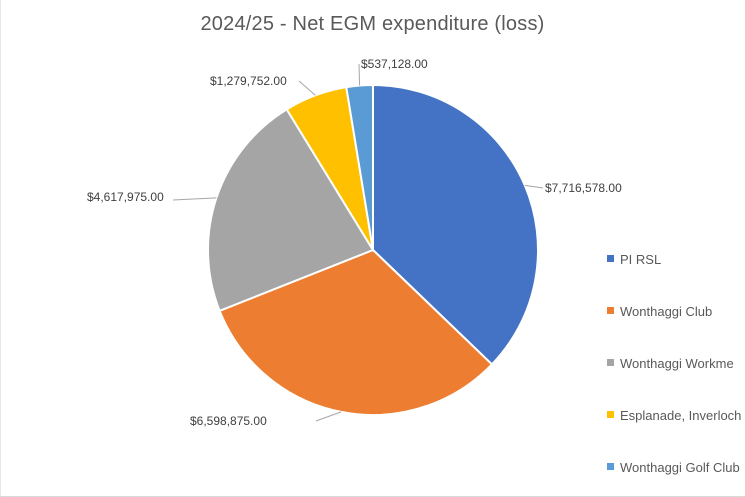 This screenshot has height=497, width=745. I want to click on legend-label-3: Wonthaggi Workme, so click(677, 363).